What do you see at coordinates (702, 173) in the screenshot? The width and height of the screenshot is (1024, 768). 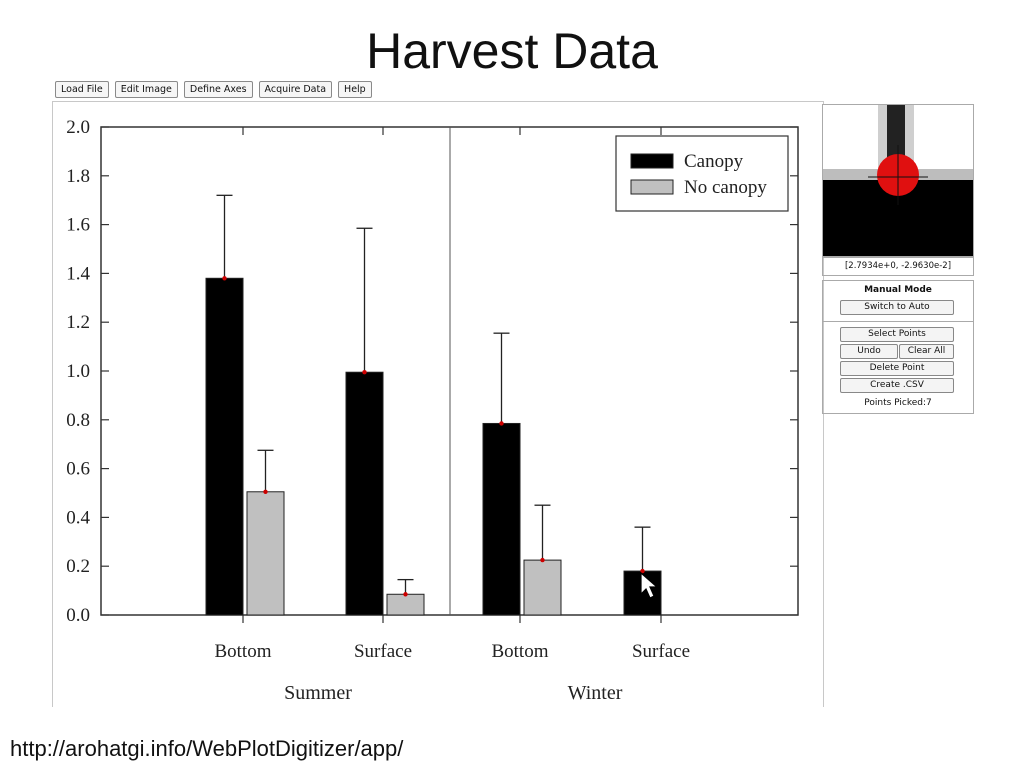 I see `legend-box` at bounding box center [702, 173].